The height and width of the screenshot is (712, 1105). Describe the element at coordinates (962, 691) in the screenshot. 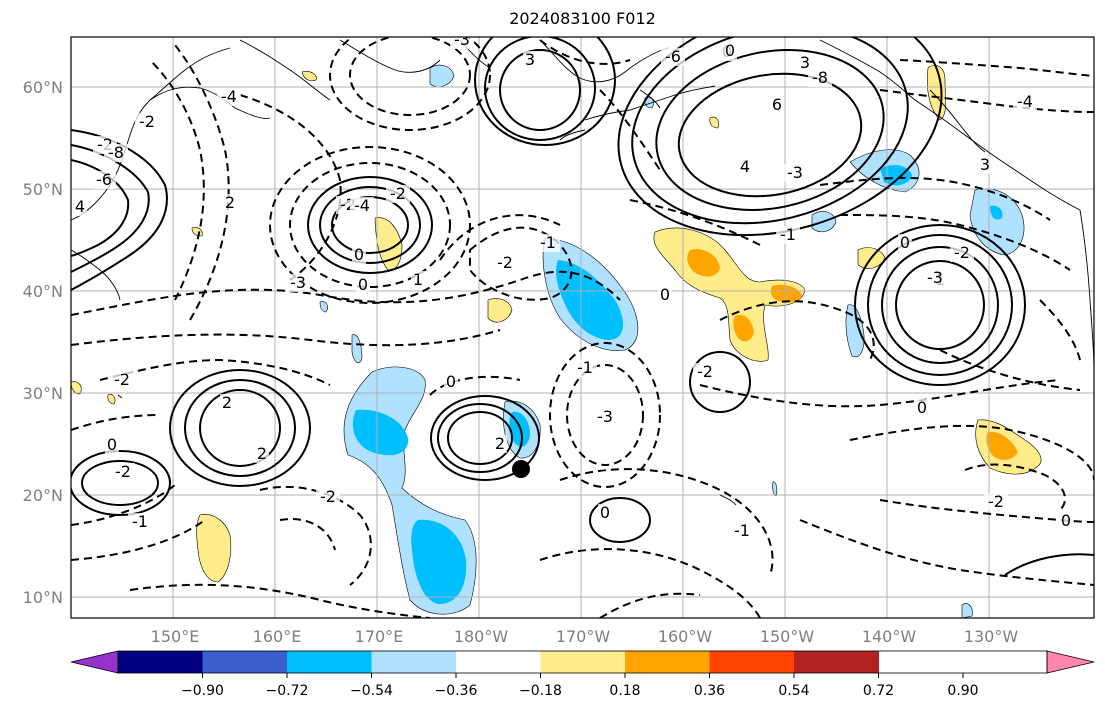

I see `colorbar-tick-label: 0.90` at that location.